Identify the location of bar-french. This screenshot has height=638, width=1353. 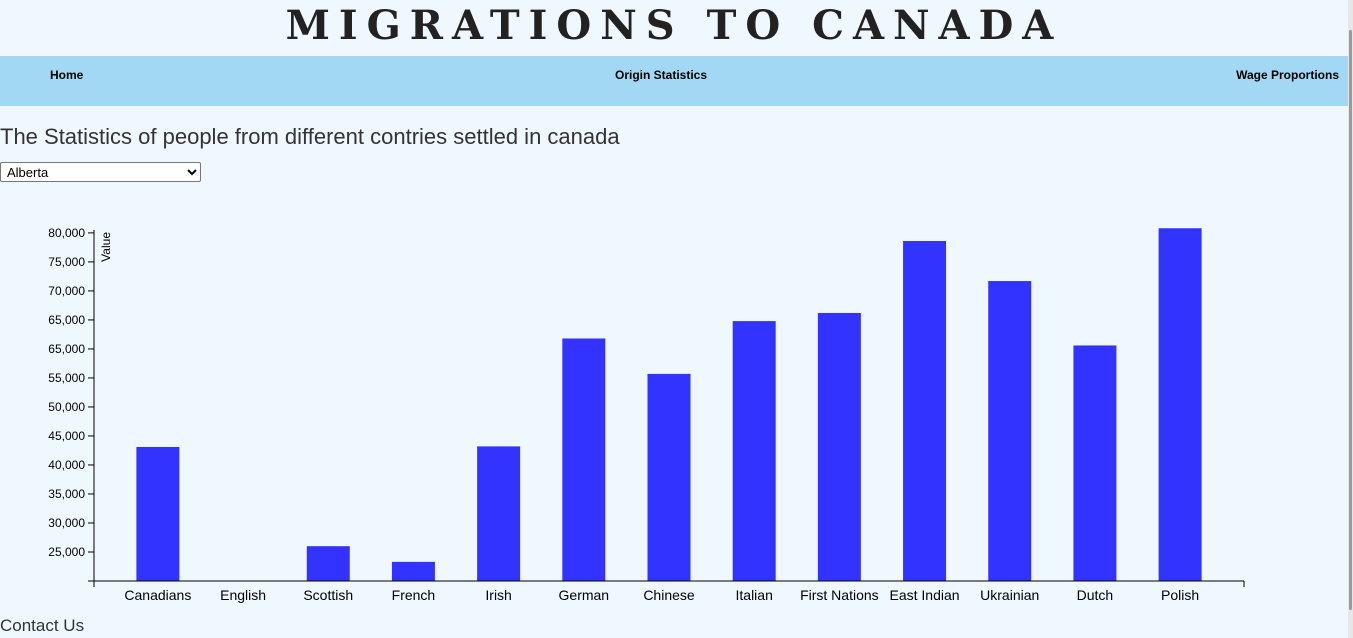
(413, 571).